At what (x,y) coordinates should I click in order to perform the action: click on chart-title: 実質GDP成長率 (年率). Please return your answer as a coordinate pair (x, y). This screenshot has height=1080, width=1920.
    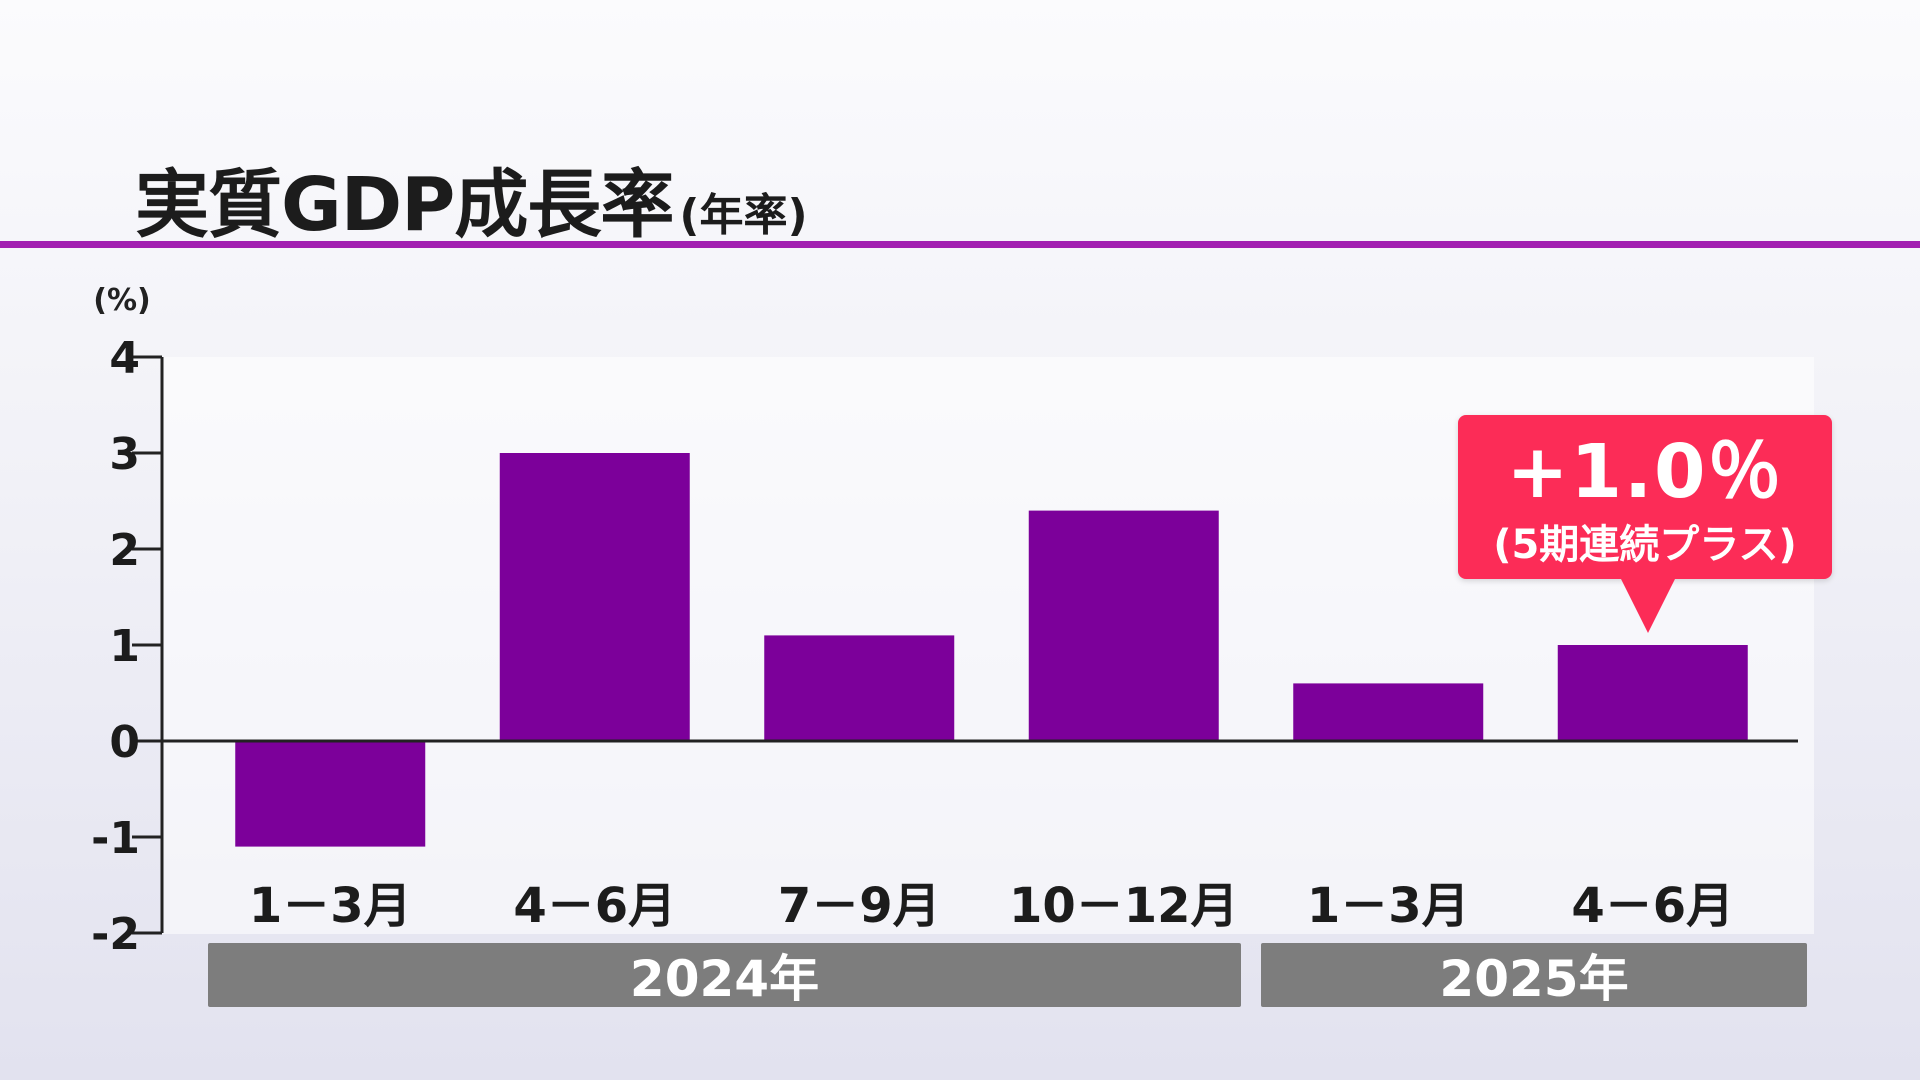
    Looking at the image, I should click on (471, 192).